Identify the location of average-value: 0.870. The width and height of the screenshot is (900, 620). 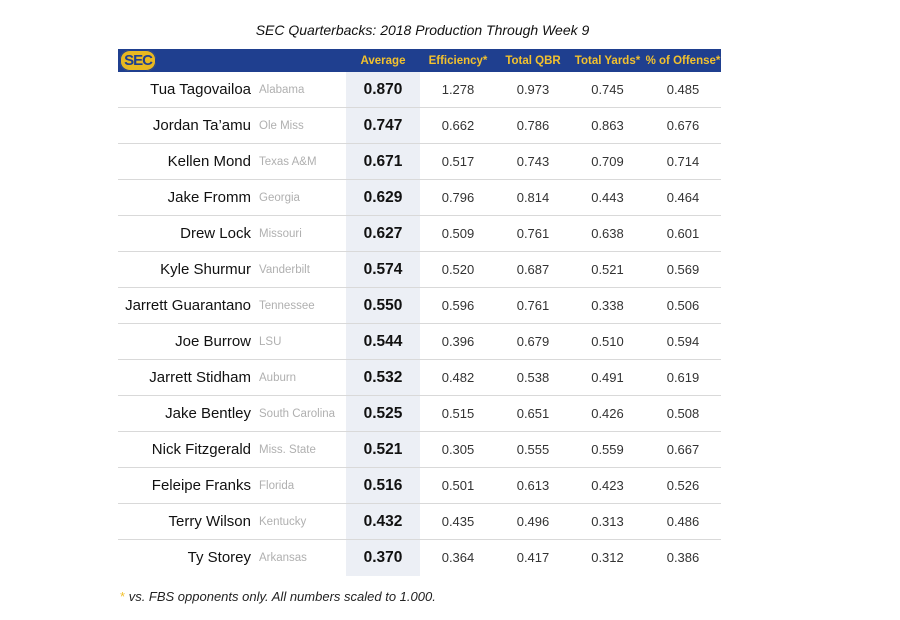
(383, 89).